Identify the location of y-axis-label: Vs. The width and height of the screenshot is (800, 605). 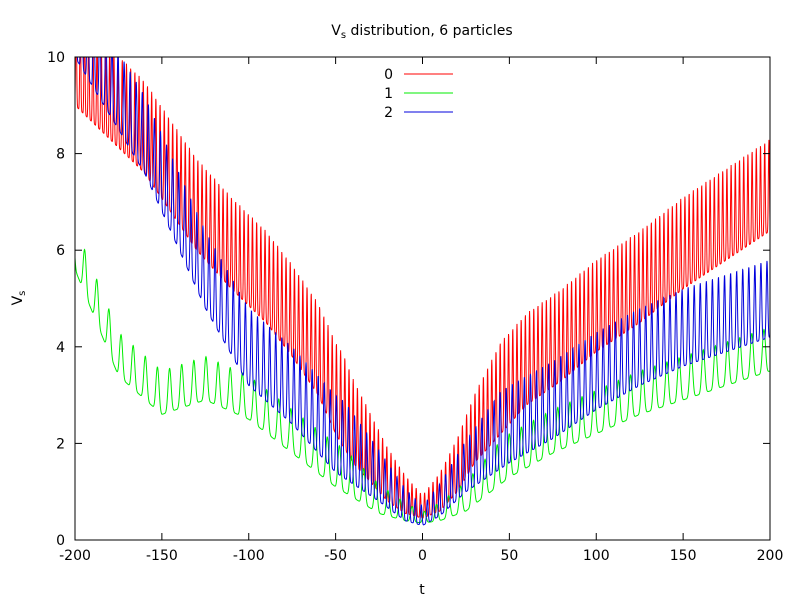
(19, 298).